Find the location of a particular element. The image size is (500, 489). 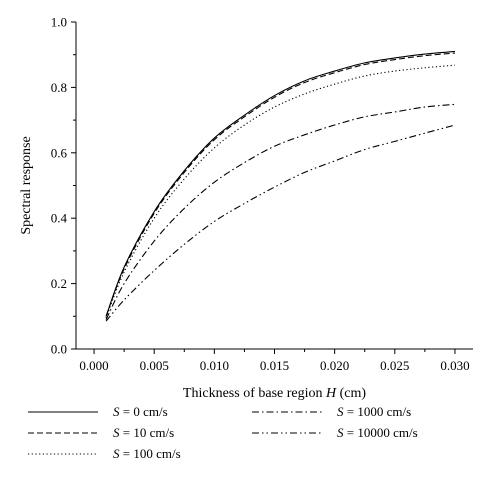

legend-label-rest: = 10 cm/s is located at coordinates (147, 432).